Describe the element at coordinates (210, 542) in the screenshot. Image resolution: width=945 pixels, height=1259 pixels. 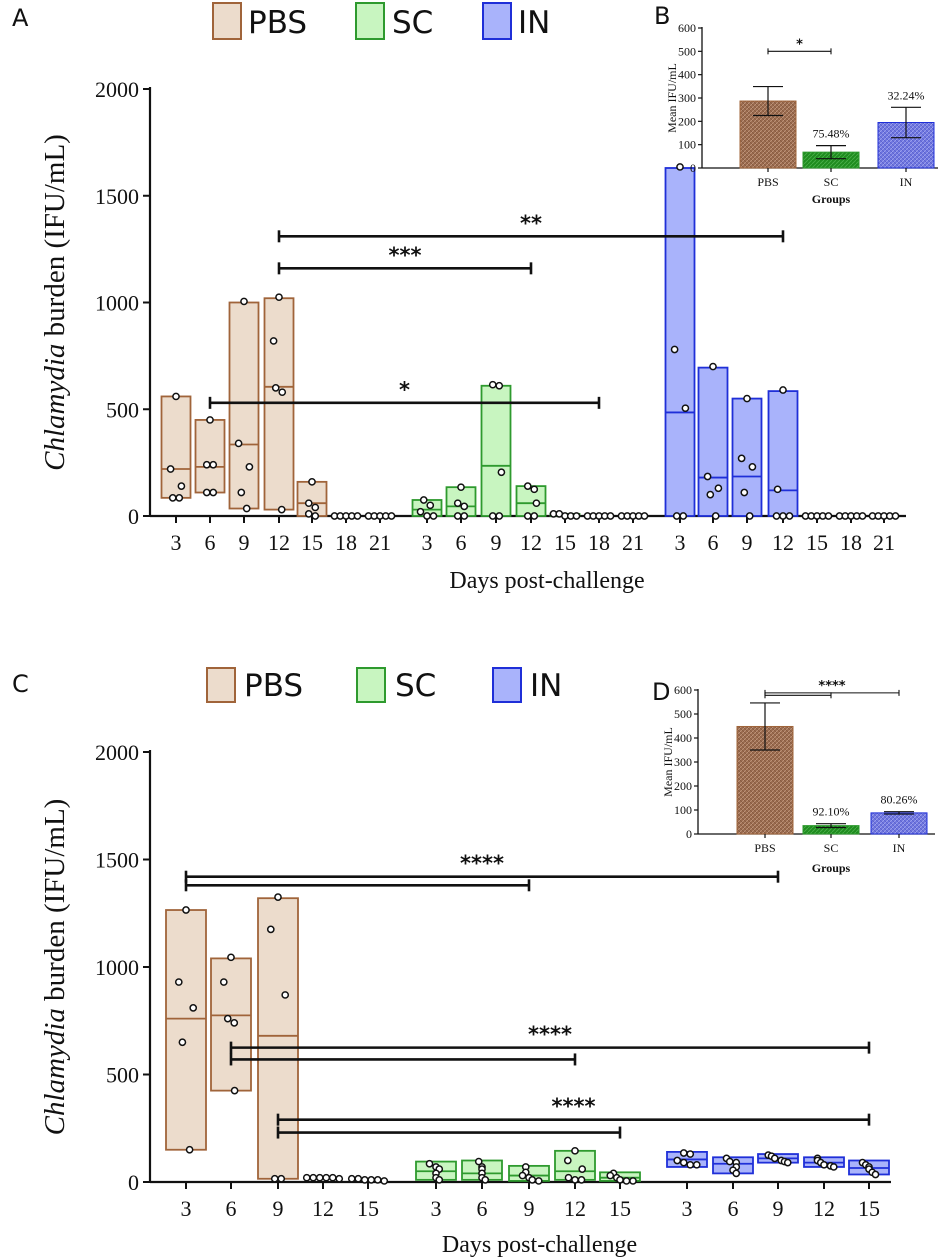
I see `x-tick-label-pbs-day: 6` at that location.